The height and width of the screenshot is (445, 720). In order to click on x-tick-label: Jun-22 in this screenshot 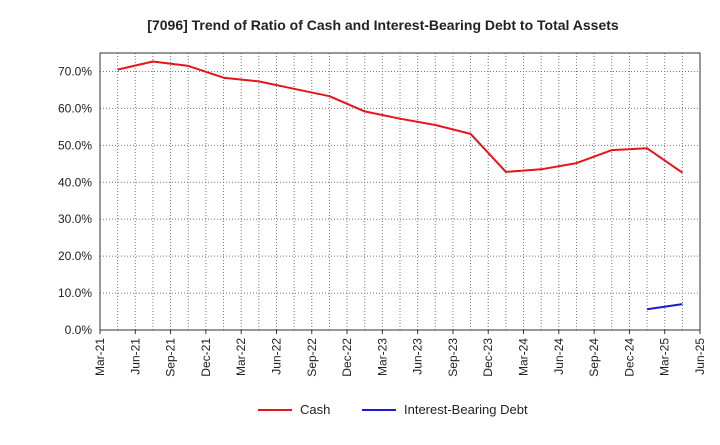, I will do `click(276, 356)`.